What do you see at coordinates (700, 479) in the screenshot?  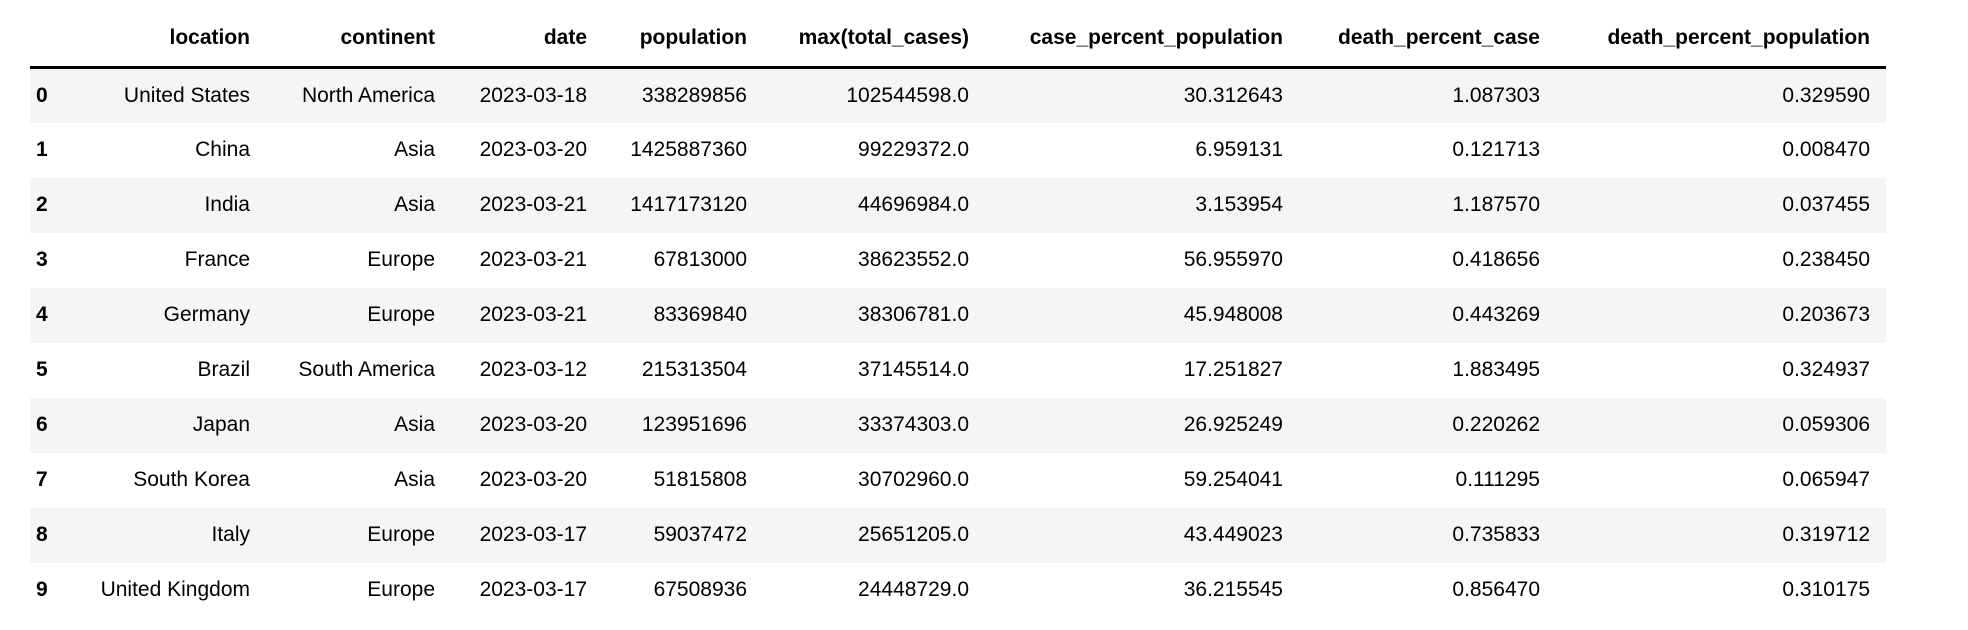 I see `table-cell: 51815808` at bounding box center [700, 479].